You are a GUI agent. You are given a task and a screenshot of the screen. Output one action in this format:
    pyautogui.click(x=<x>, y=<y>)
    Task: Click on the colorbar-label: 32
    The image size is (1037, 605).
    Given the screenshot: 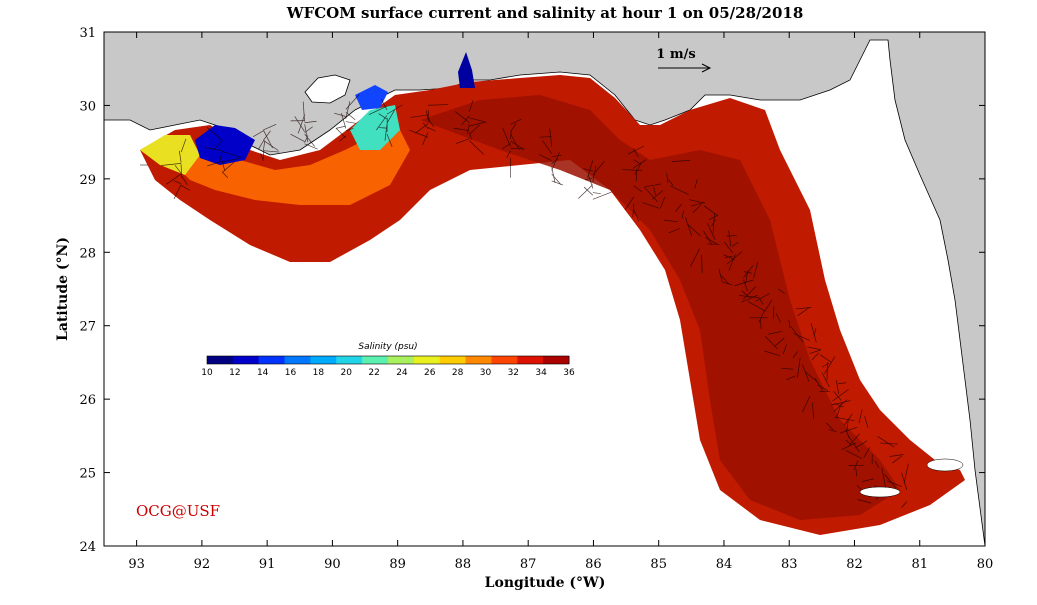 What is the action you would take?
    pyautogui.click(x=513, y=373)
    